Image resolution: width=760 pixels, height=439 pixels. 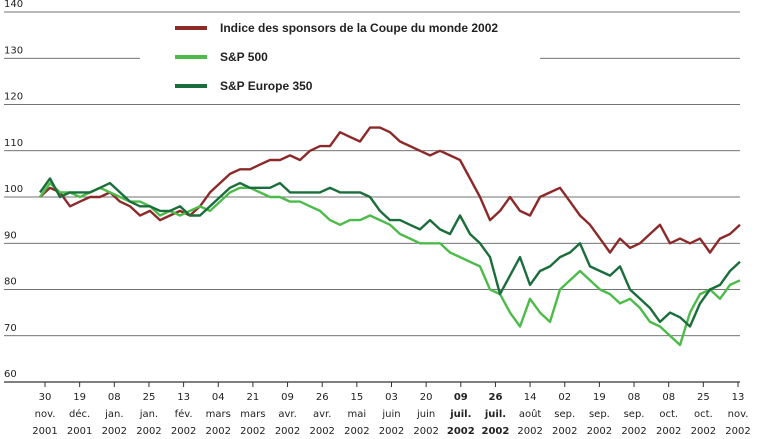 What do you see at coordinates (13, 5) in the screenshot?
I see `y-tick-label: 140` at bounding box center [13, 5].